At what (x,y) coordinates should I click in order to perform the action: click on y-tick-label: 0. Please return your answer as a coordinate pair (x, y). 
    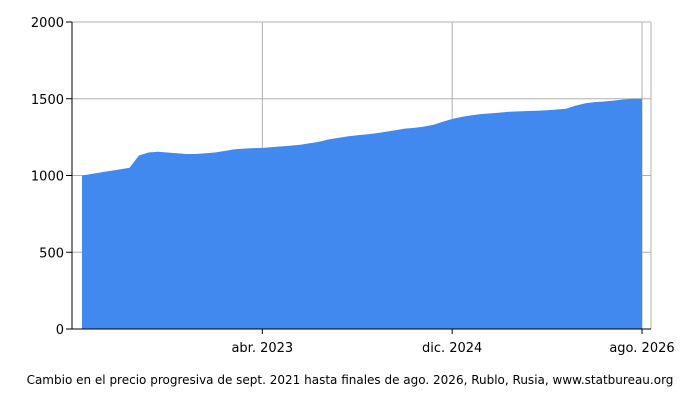
    Looking at the image, I should click on (60, 330).